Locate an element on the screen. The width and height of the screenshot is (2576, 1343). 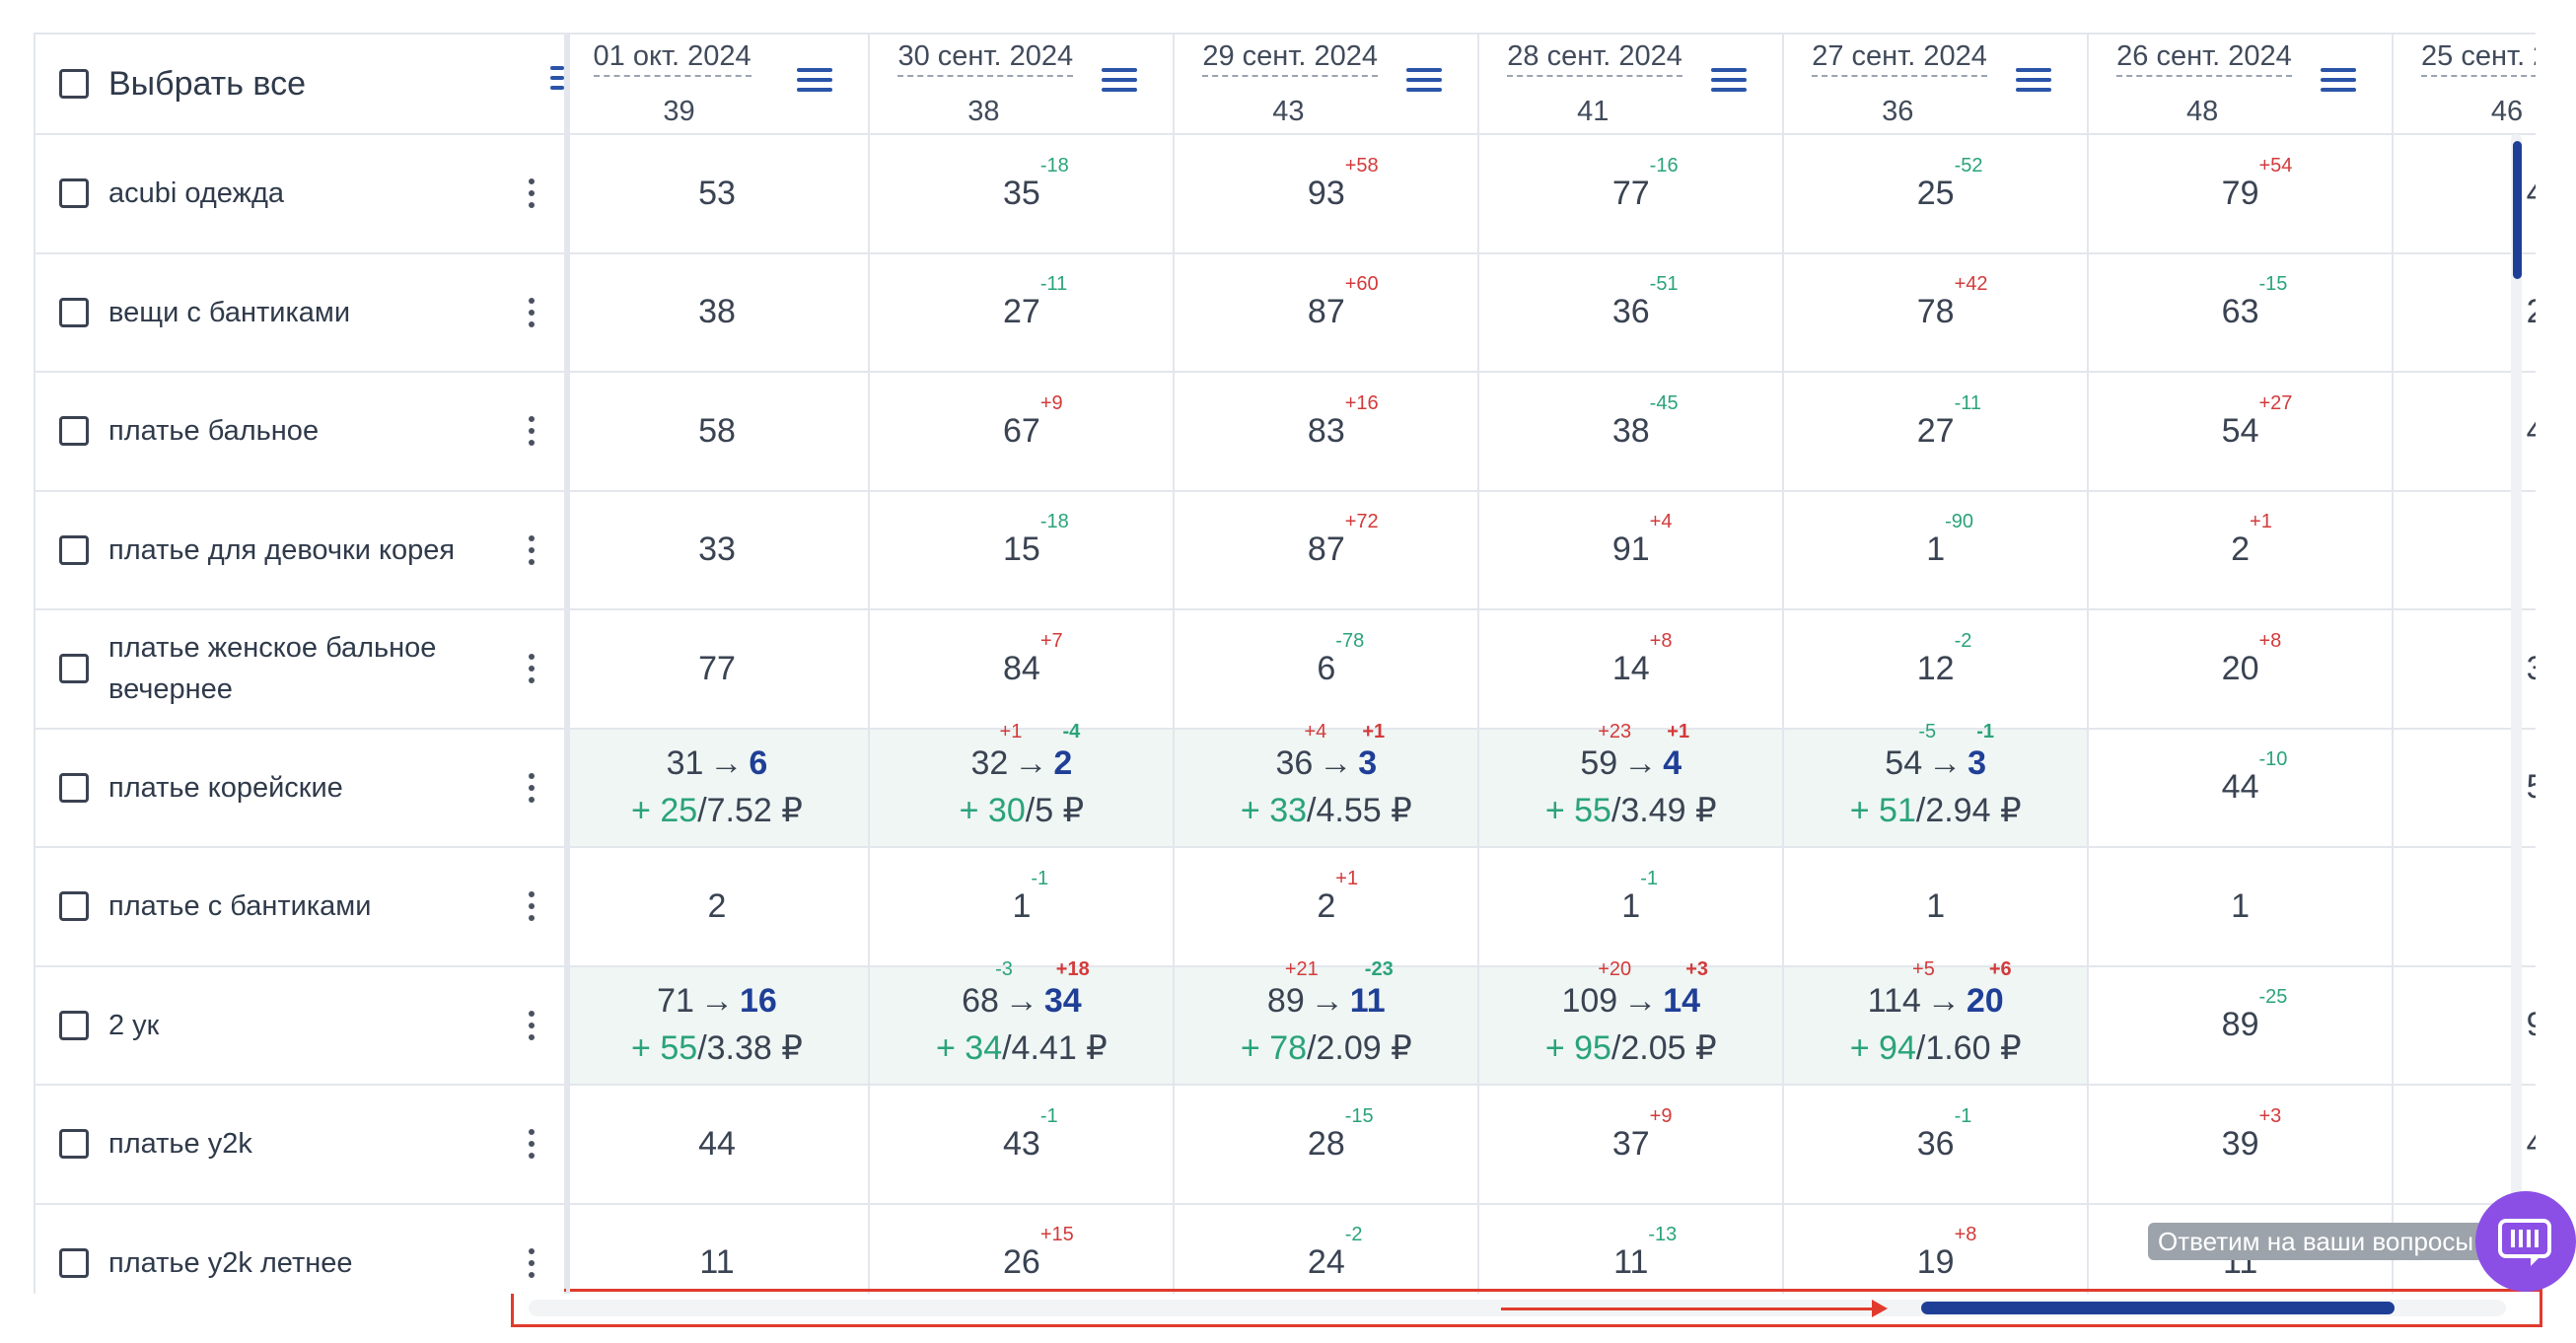
position-cell: 53 is located at coordinates (717, 193).